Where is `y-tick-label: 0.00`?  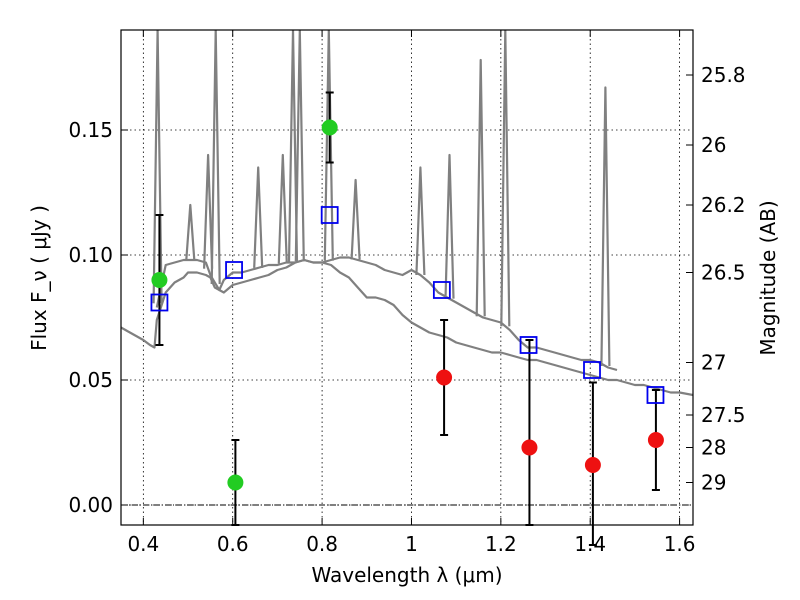
y-tick-label: 0.00 is located at coordinates (90, 505).